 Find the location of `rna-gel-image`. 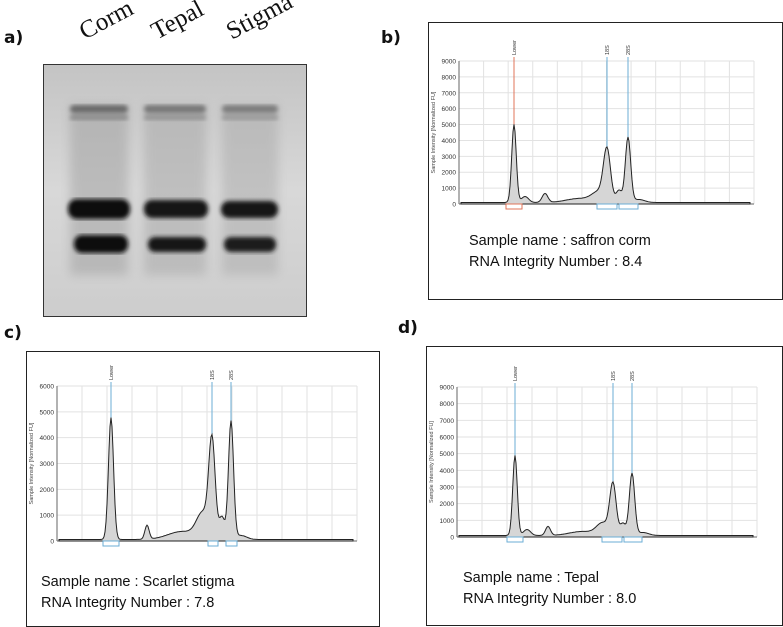

rna-gel-image is located at coordinates (175, 190).